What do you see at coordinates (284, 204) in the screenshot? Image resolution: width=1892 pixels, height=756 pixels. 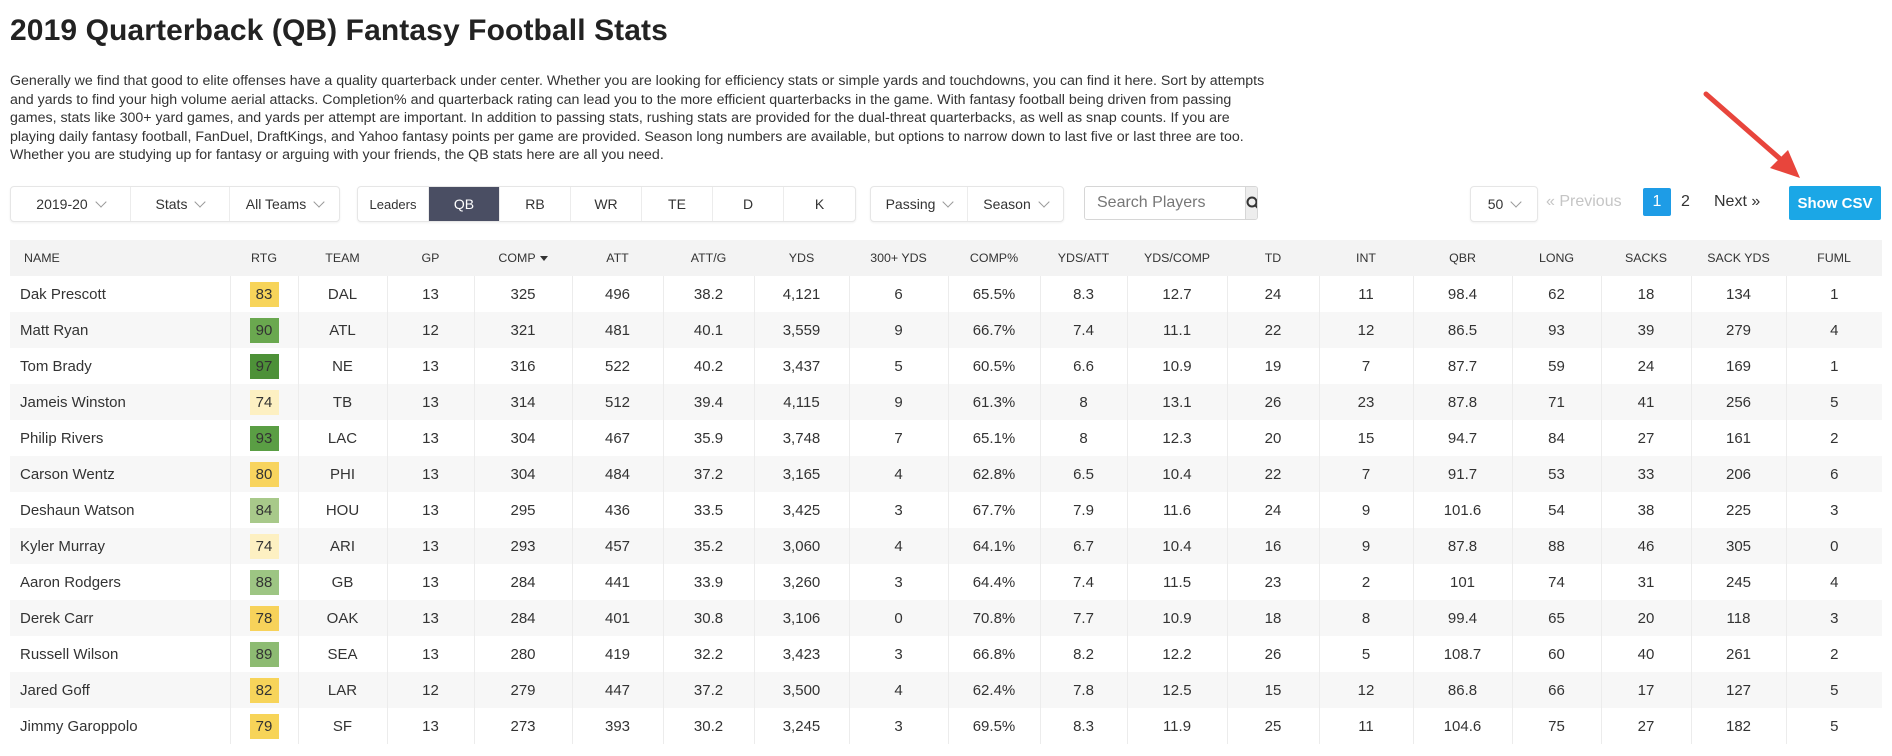 I see `teams-dropdown: All Teams` at bounding box center [284, 204].